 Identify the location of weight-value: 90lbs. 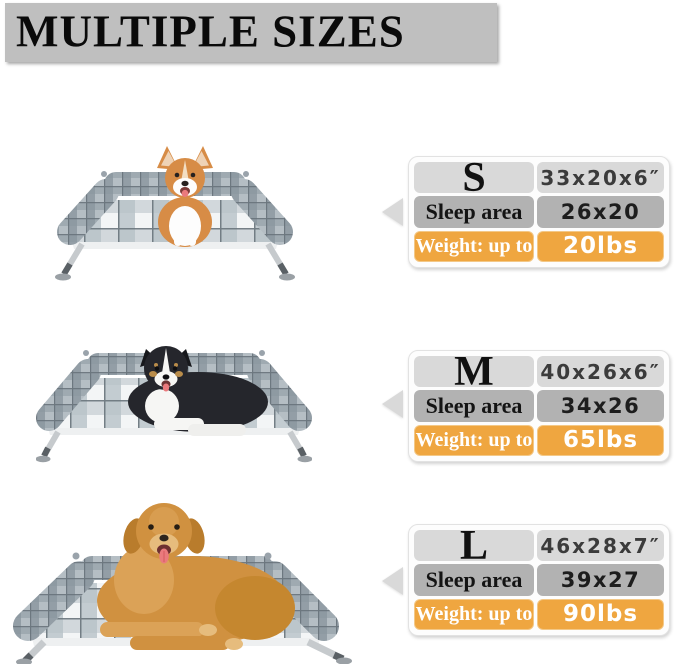
(600, 614).